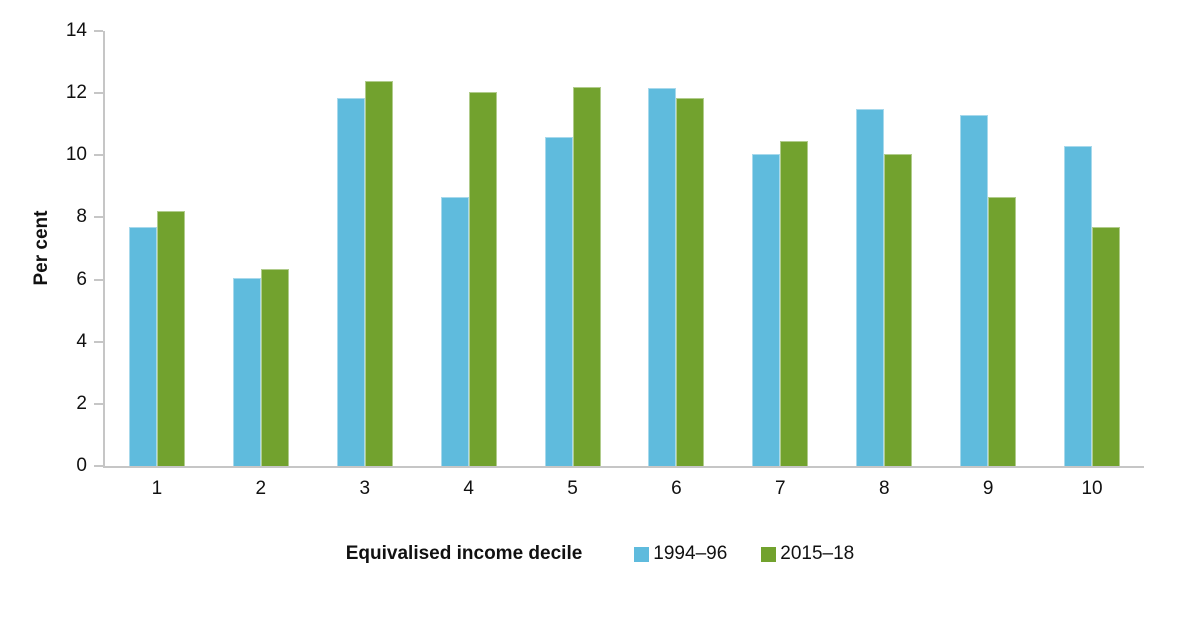 The image size is (1200, 623). Describe the element at coordinates (365, 488) in the screenshot. I see `x-tick-label: 3` at that location.